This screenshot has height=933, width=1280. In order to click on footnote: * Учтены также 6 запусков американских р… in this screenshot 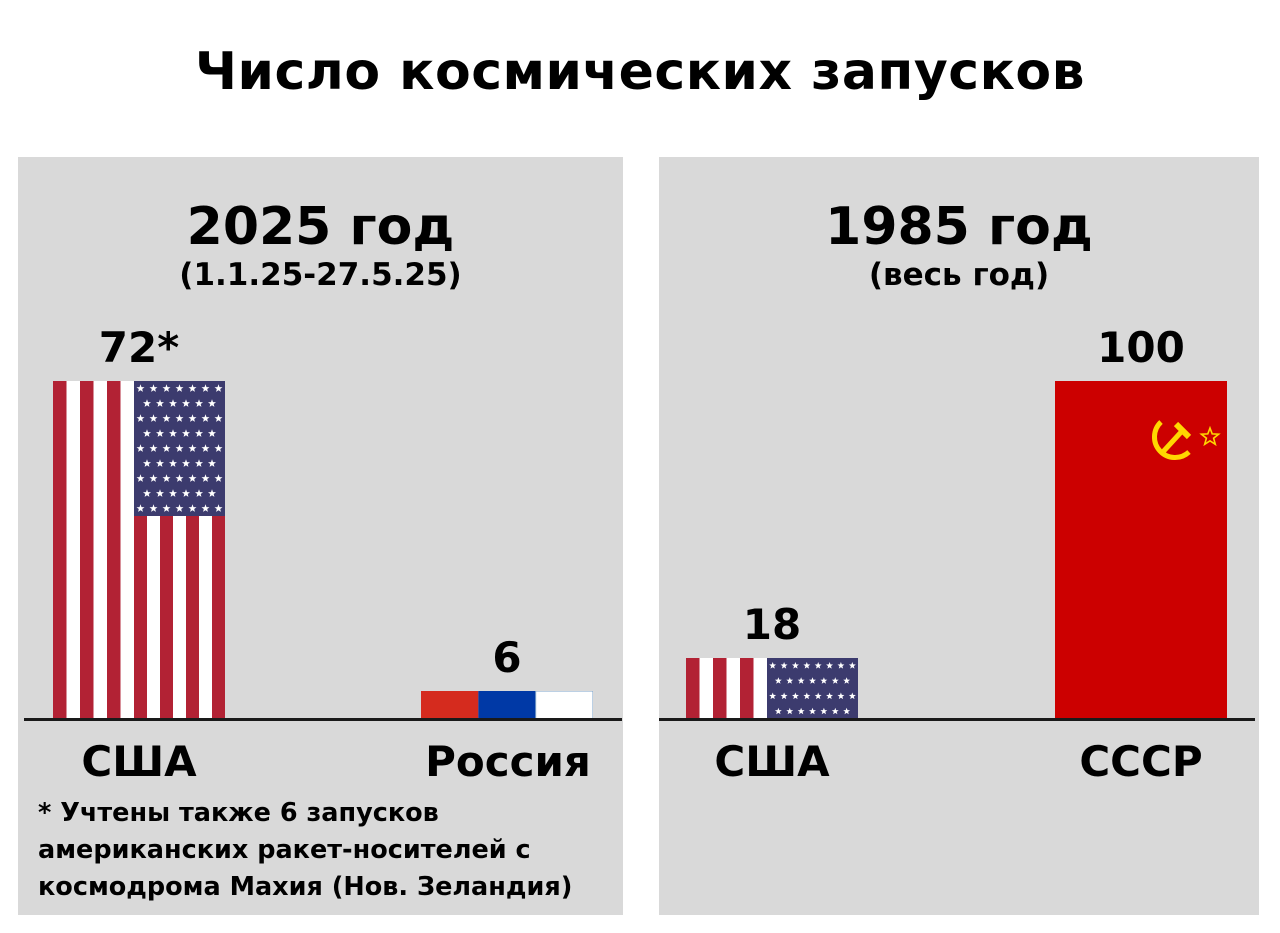, I will do `click(305, 850)`.